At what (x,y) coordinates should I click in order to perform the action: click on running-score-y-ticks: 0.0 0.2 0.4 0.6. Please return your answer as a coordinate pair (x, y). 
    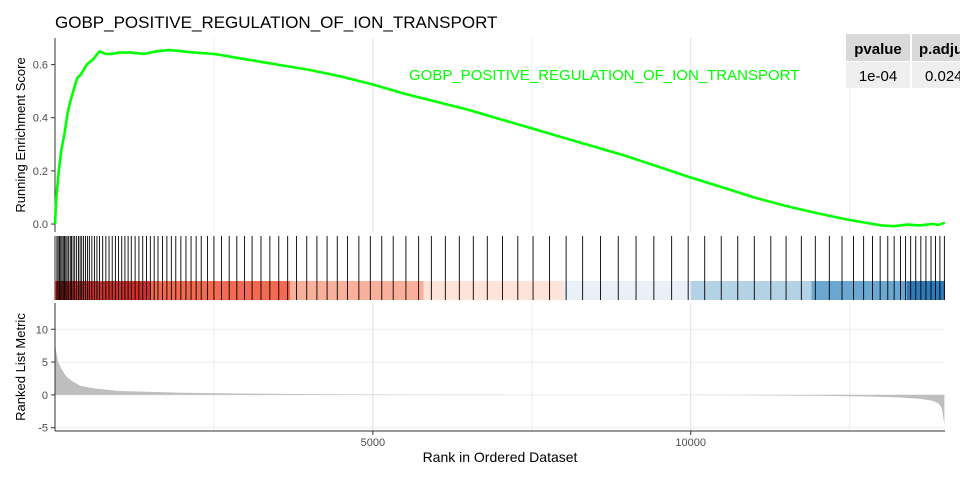
    Looking at the image, I should click on (44, 145).